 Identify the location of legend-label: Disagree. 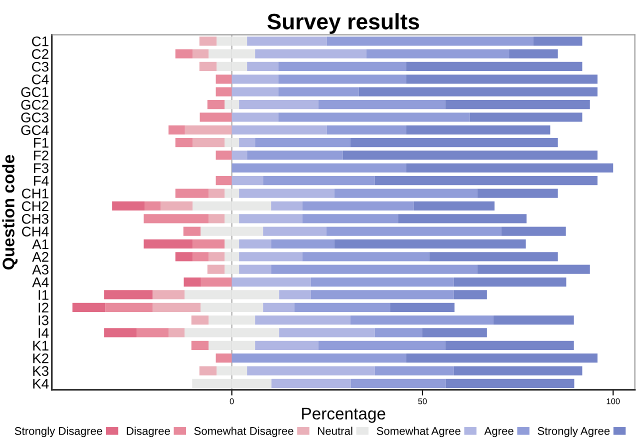
(148, 432).